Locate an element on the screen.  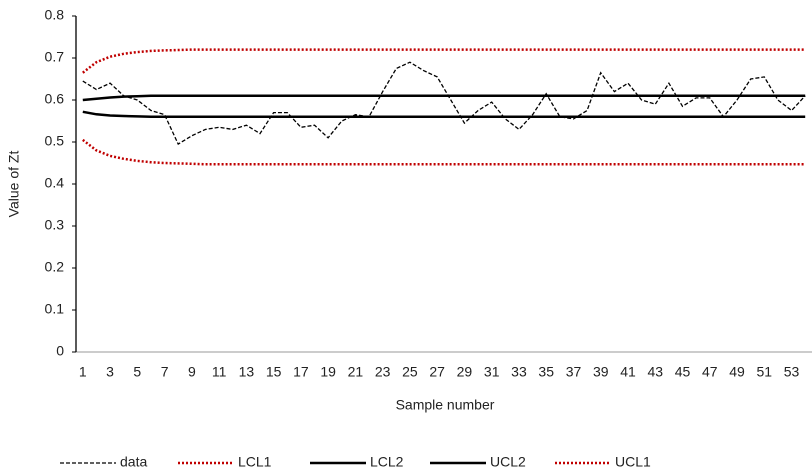
y-tick-label: 0.5 is located at coordinates (55, 141).